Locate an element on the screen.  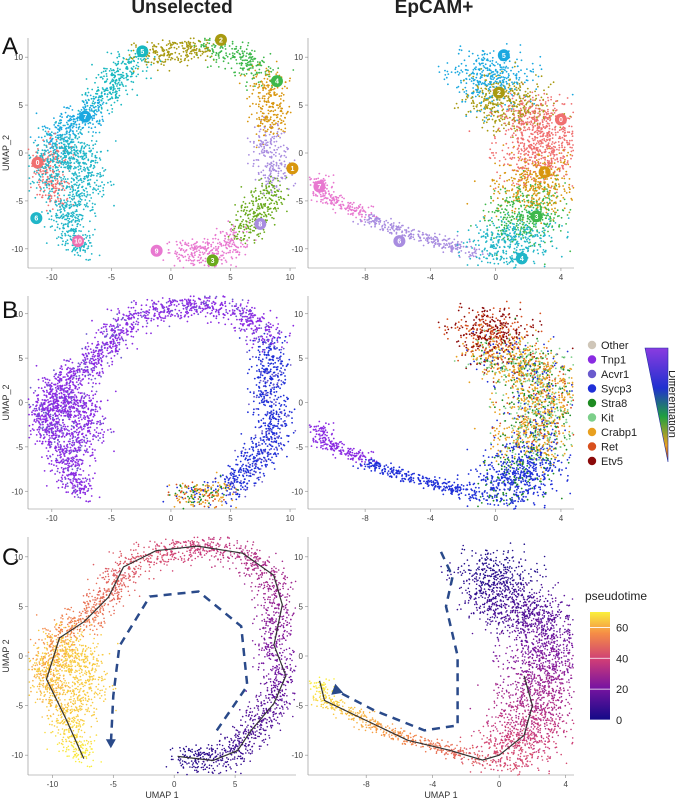
panel-letter-b: B is located at coordinates (10, 310).